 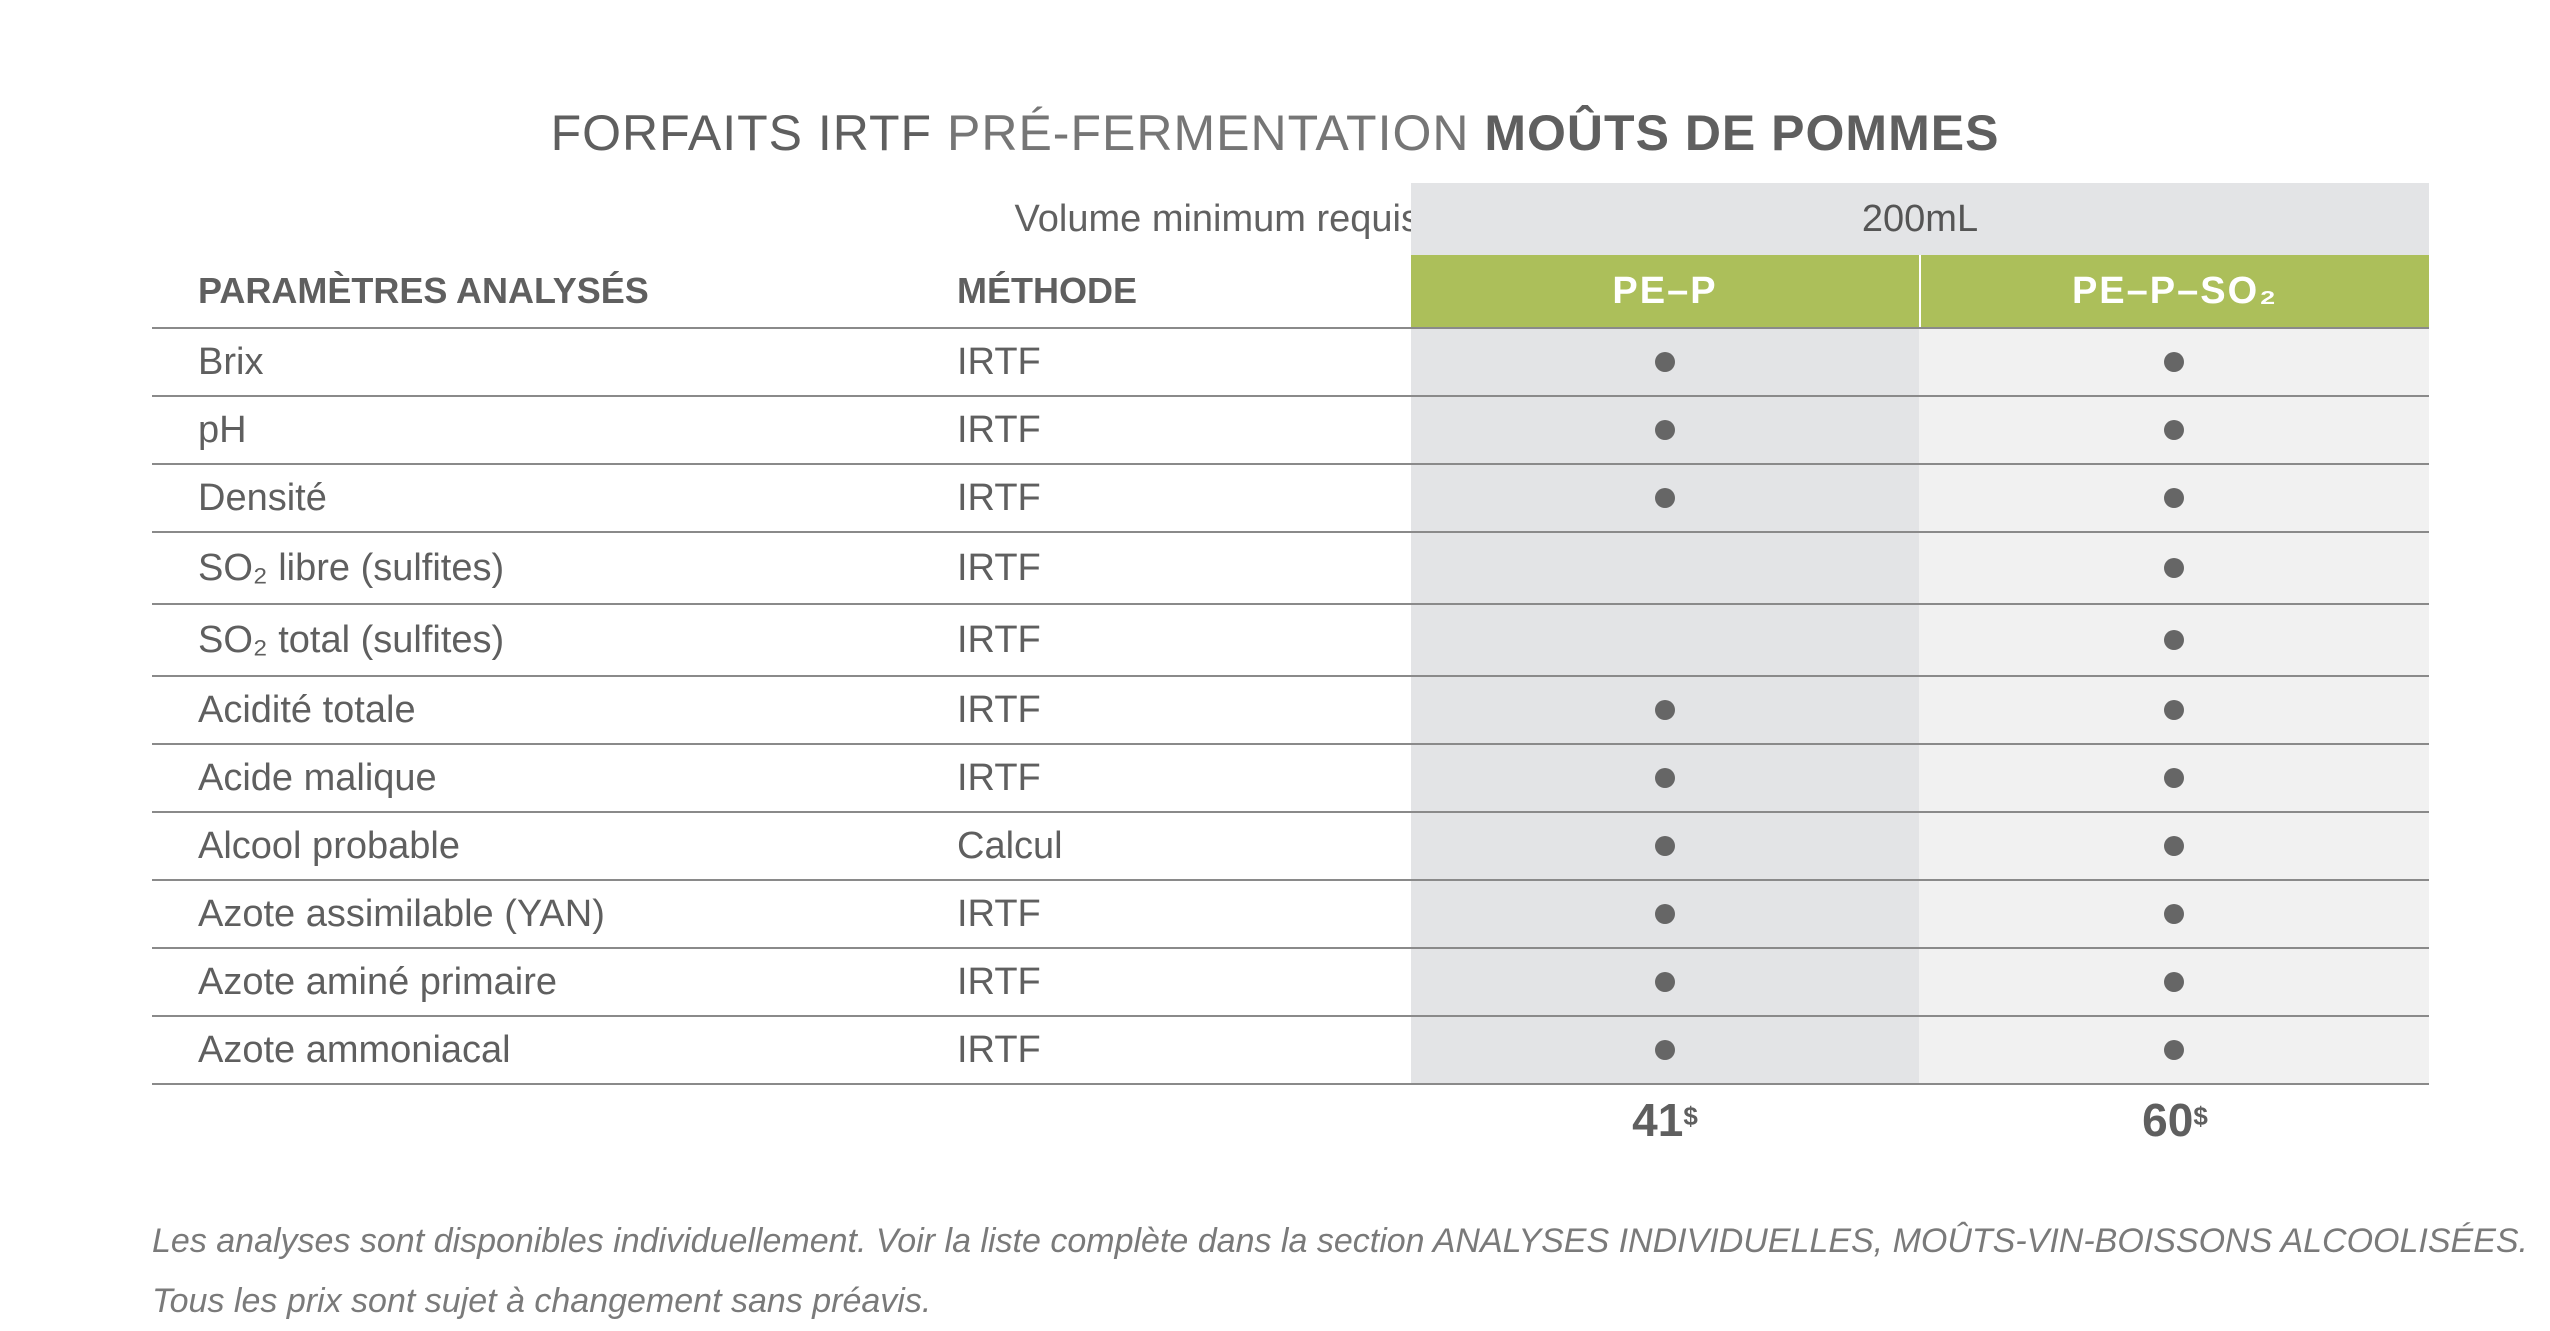 What do you see at coordinates (1290, 569) in the screenshot?
I see `table-row: SO₂ libre (sulfites) IRTF` at bounding box center [1290, 569].